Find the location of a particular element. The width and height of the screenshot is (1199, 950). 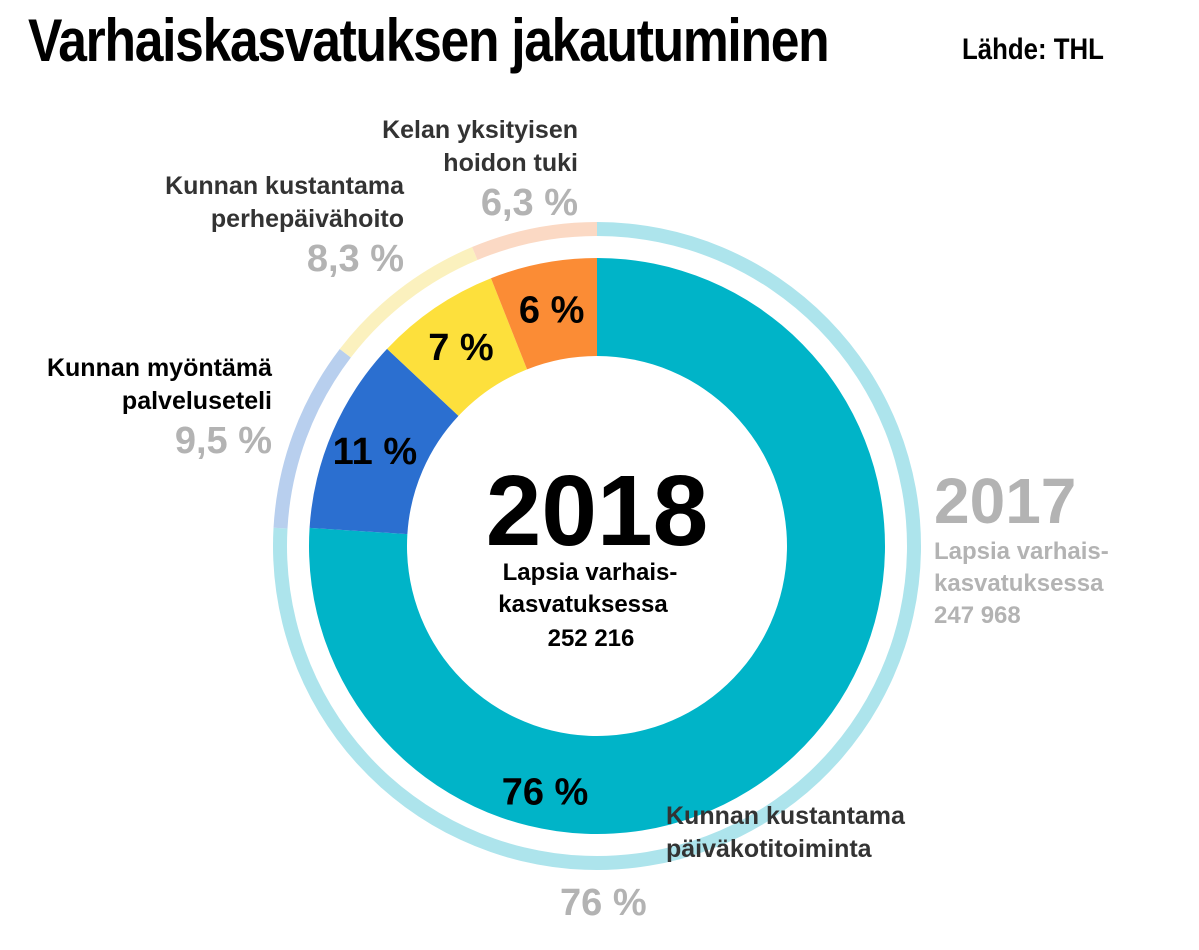

label-seteli-pct: 9,5 % is located at coordinates (223, 441).